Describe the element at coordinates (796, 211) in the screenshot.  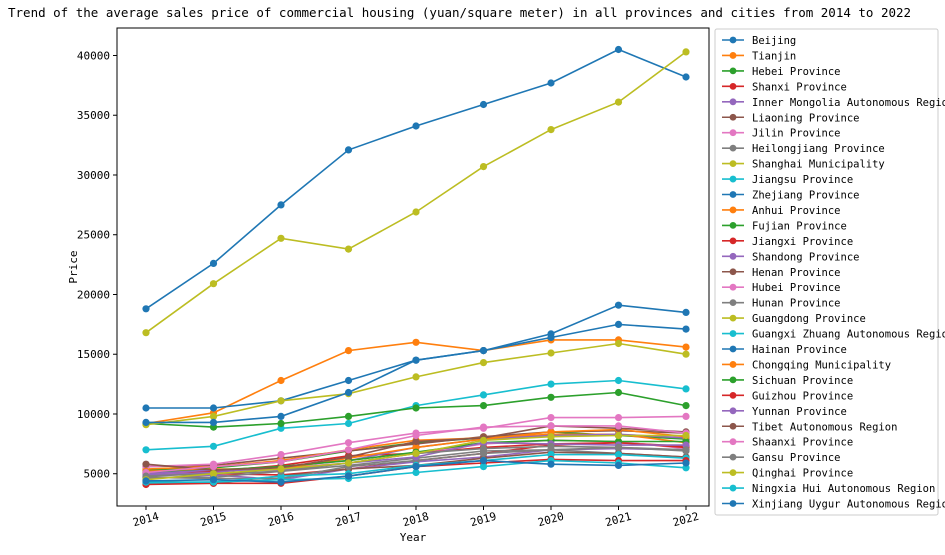
I see `legend-label: Anhui Province` at that location.